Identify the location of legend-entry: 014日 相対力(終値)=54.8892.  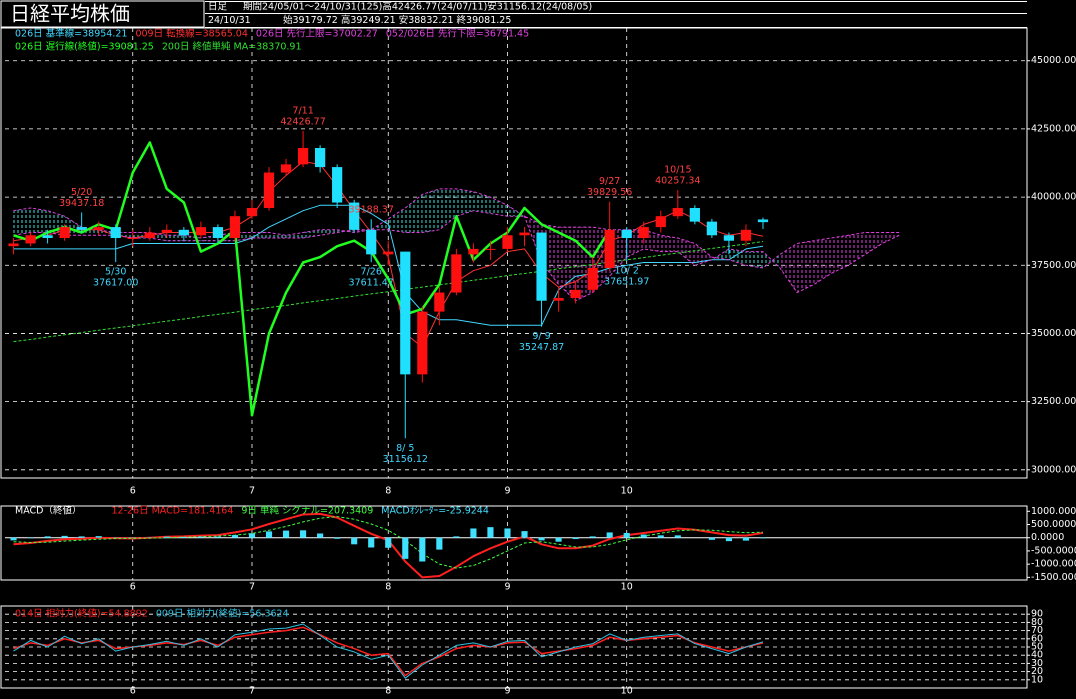
(81, 614).